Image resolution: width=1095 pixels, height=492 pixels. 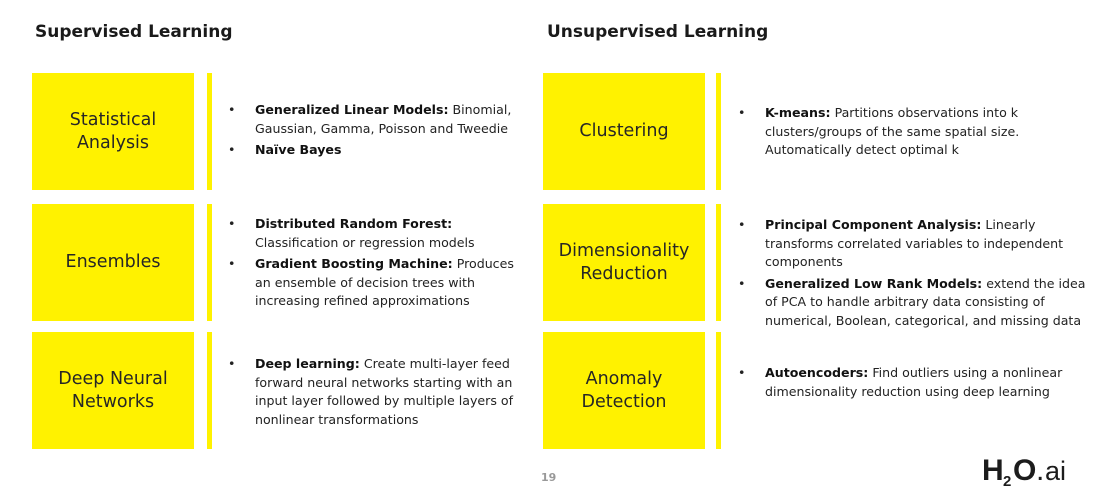 I want to click on supervised-heading: Supervised Learning, so click(x=134, y=32).